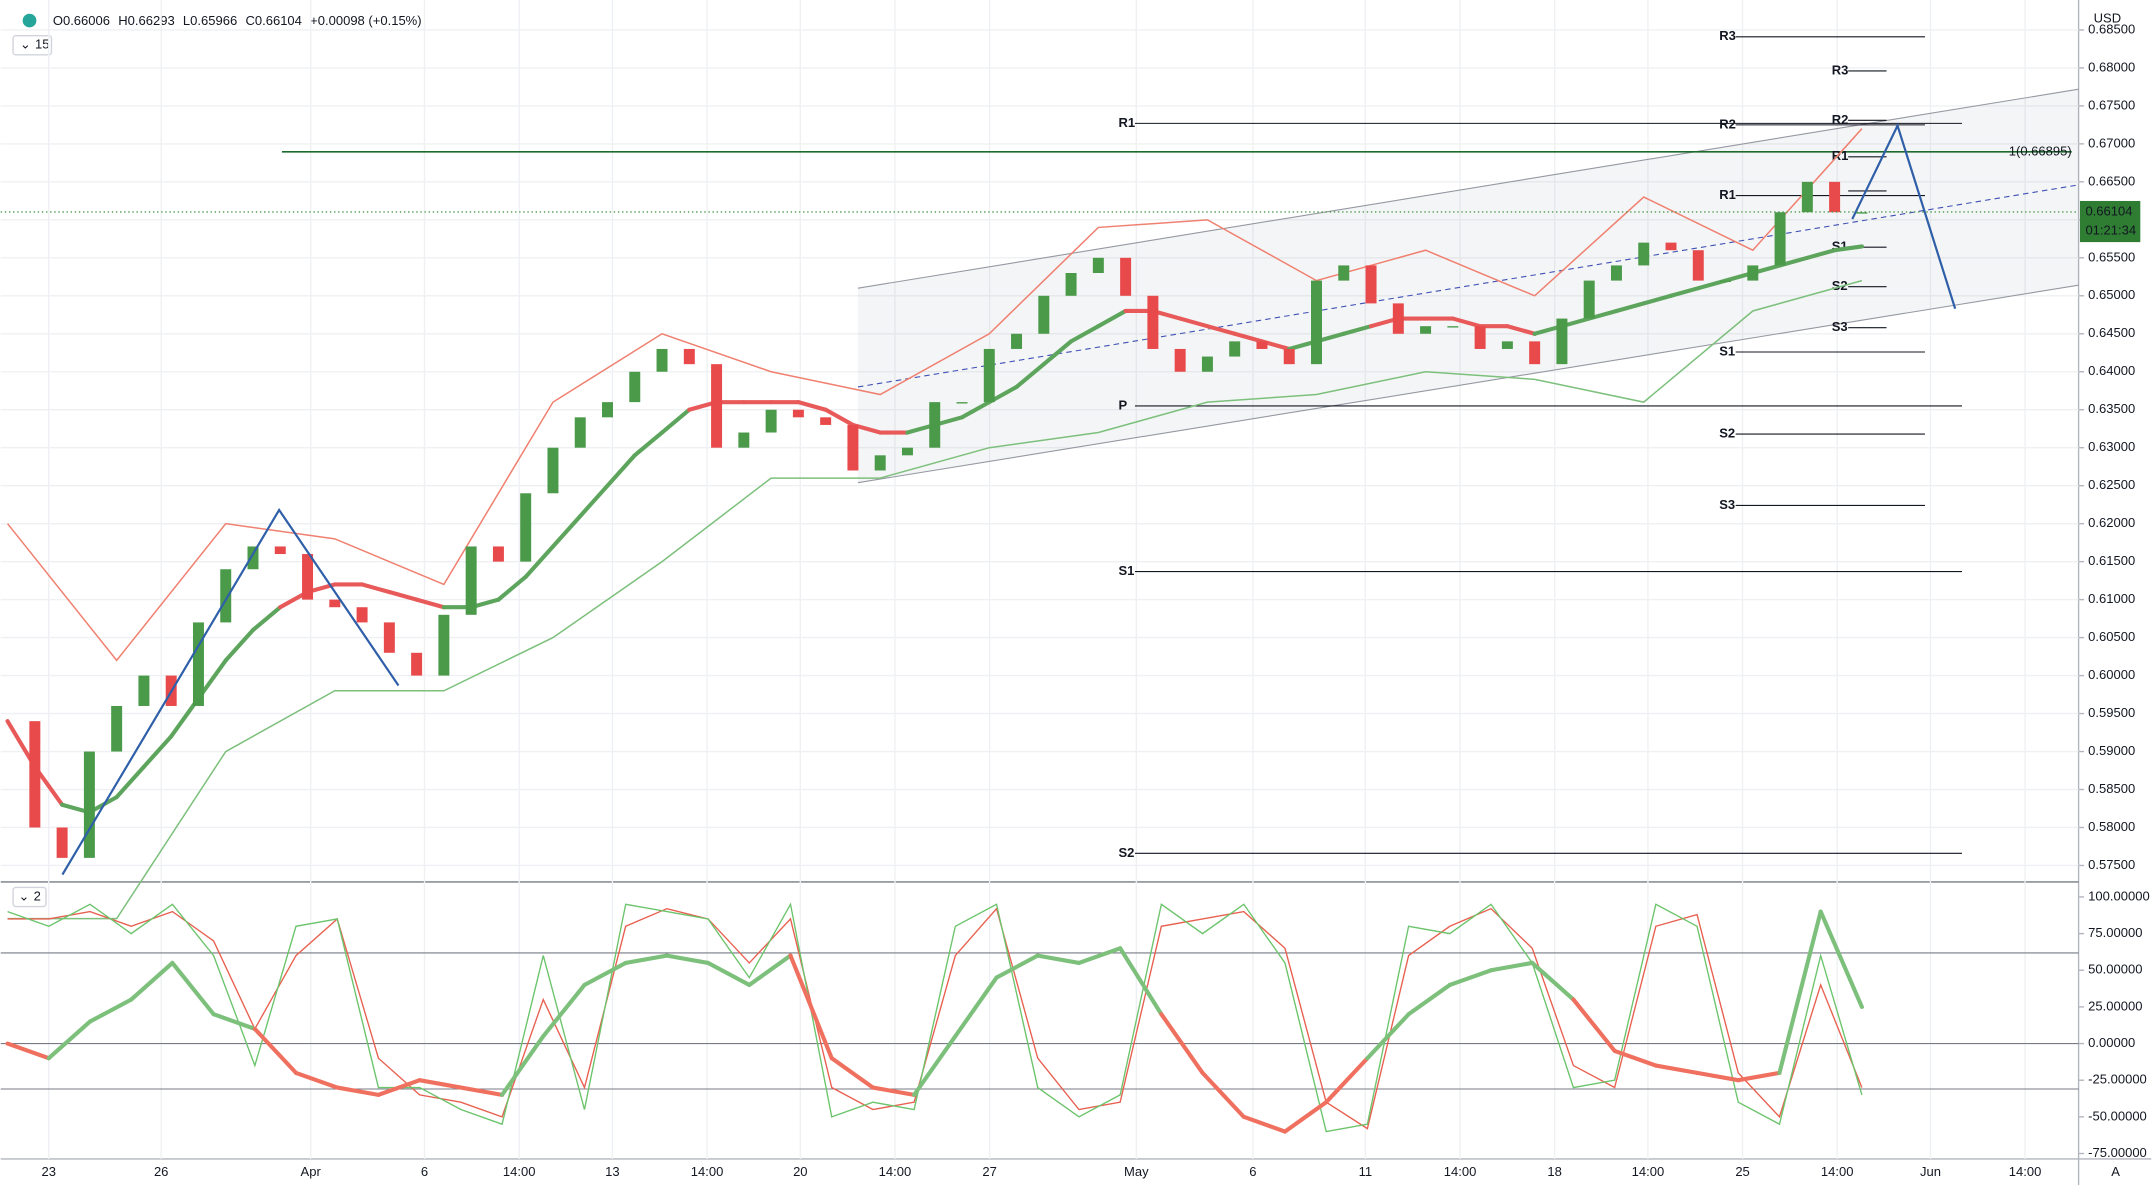 This screenshot has height=1185, width=2152. I want to click on y-tick-label: 0.65000, so click(2111, 294).